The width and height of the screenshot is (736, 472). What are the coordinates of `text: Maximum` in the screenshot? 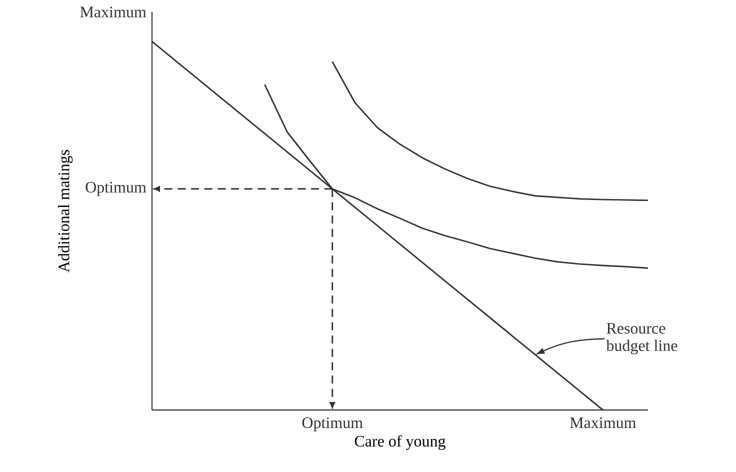 It's located at (113, 12).